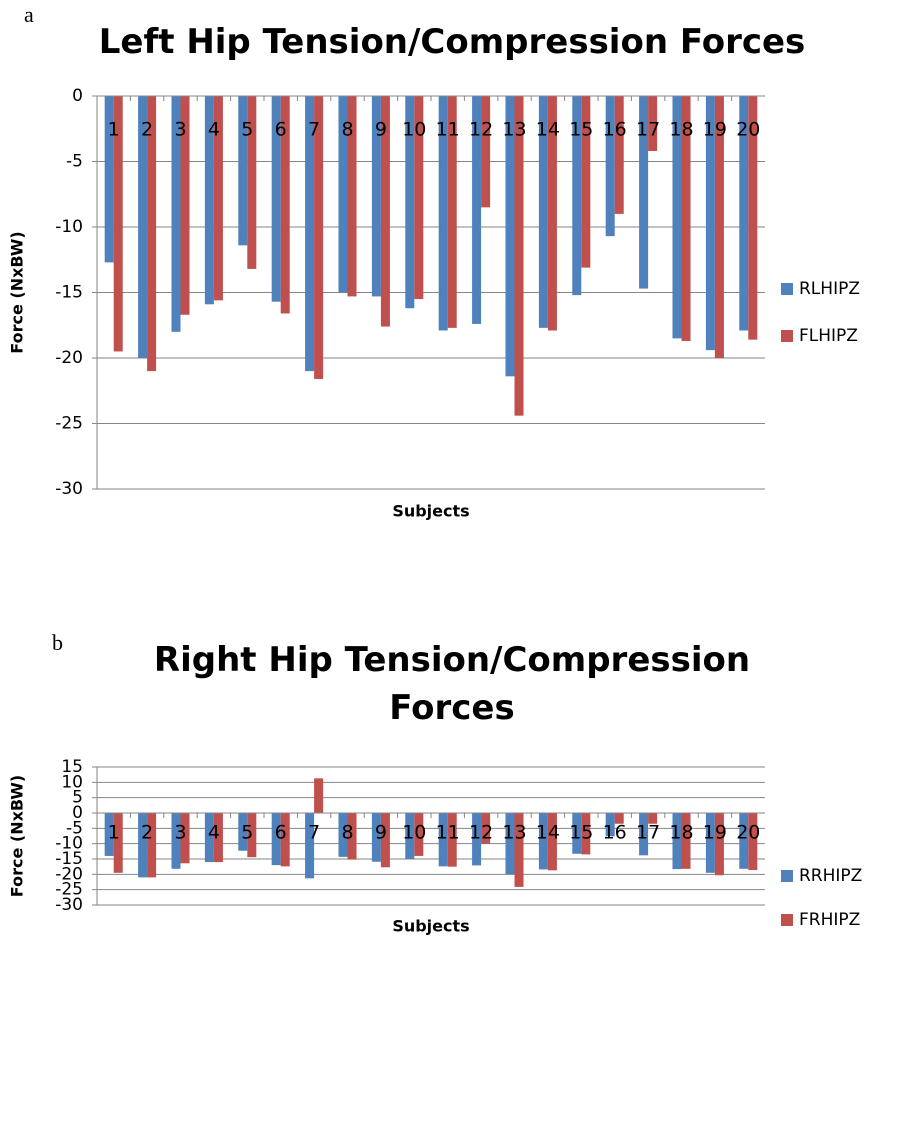 The image size is (908, 1137). What do you see at coordinates (829, 289) in the screenshot?
I see `legend-label: RLHIPZ` at bounding box center [829, 289].